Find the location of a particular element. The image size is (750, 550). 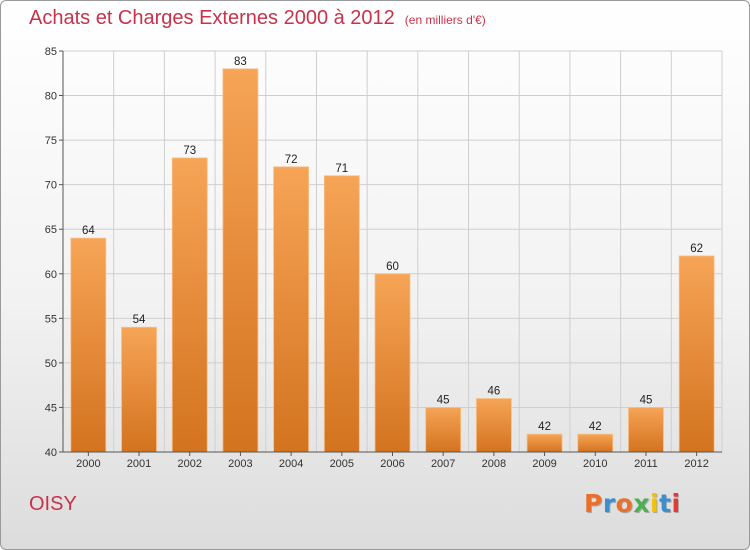

logo-letter: x is located at coordinates (641, 503).